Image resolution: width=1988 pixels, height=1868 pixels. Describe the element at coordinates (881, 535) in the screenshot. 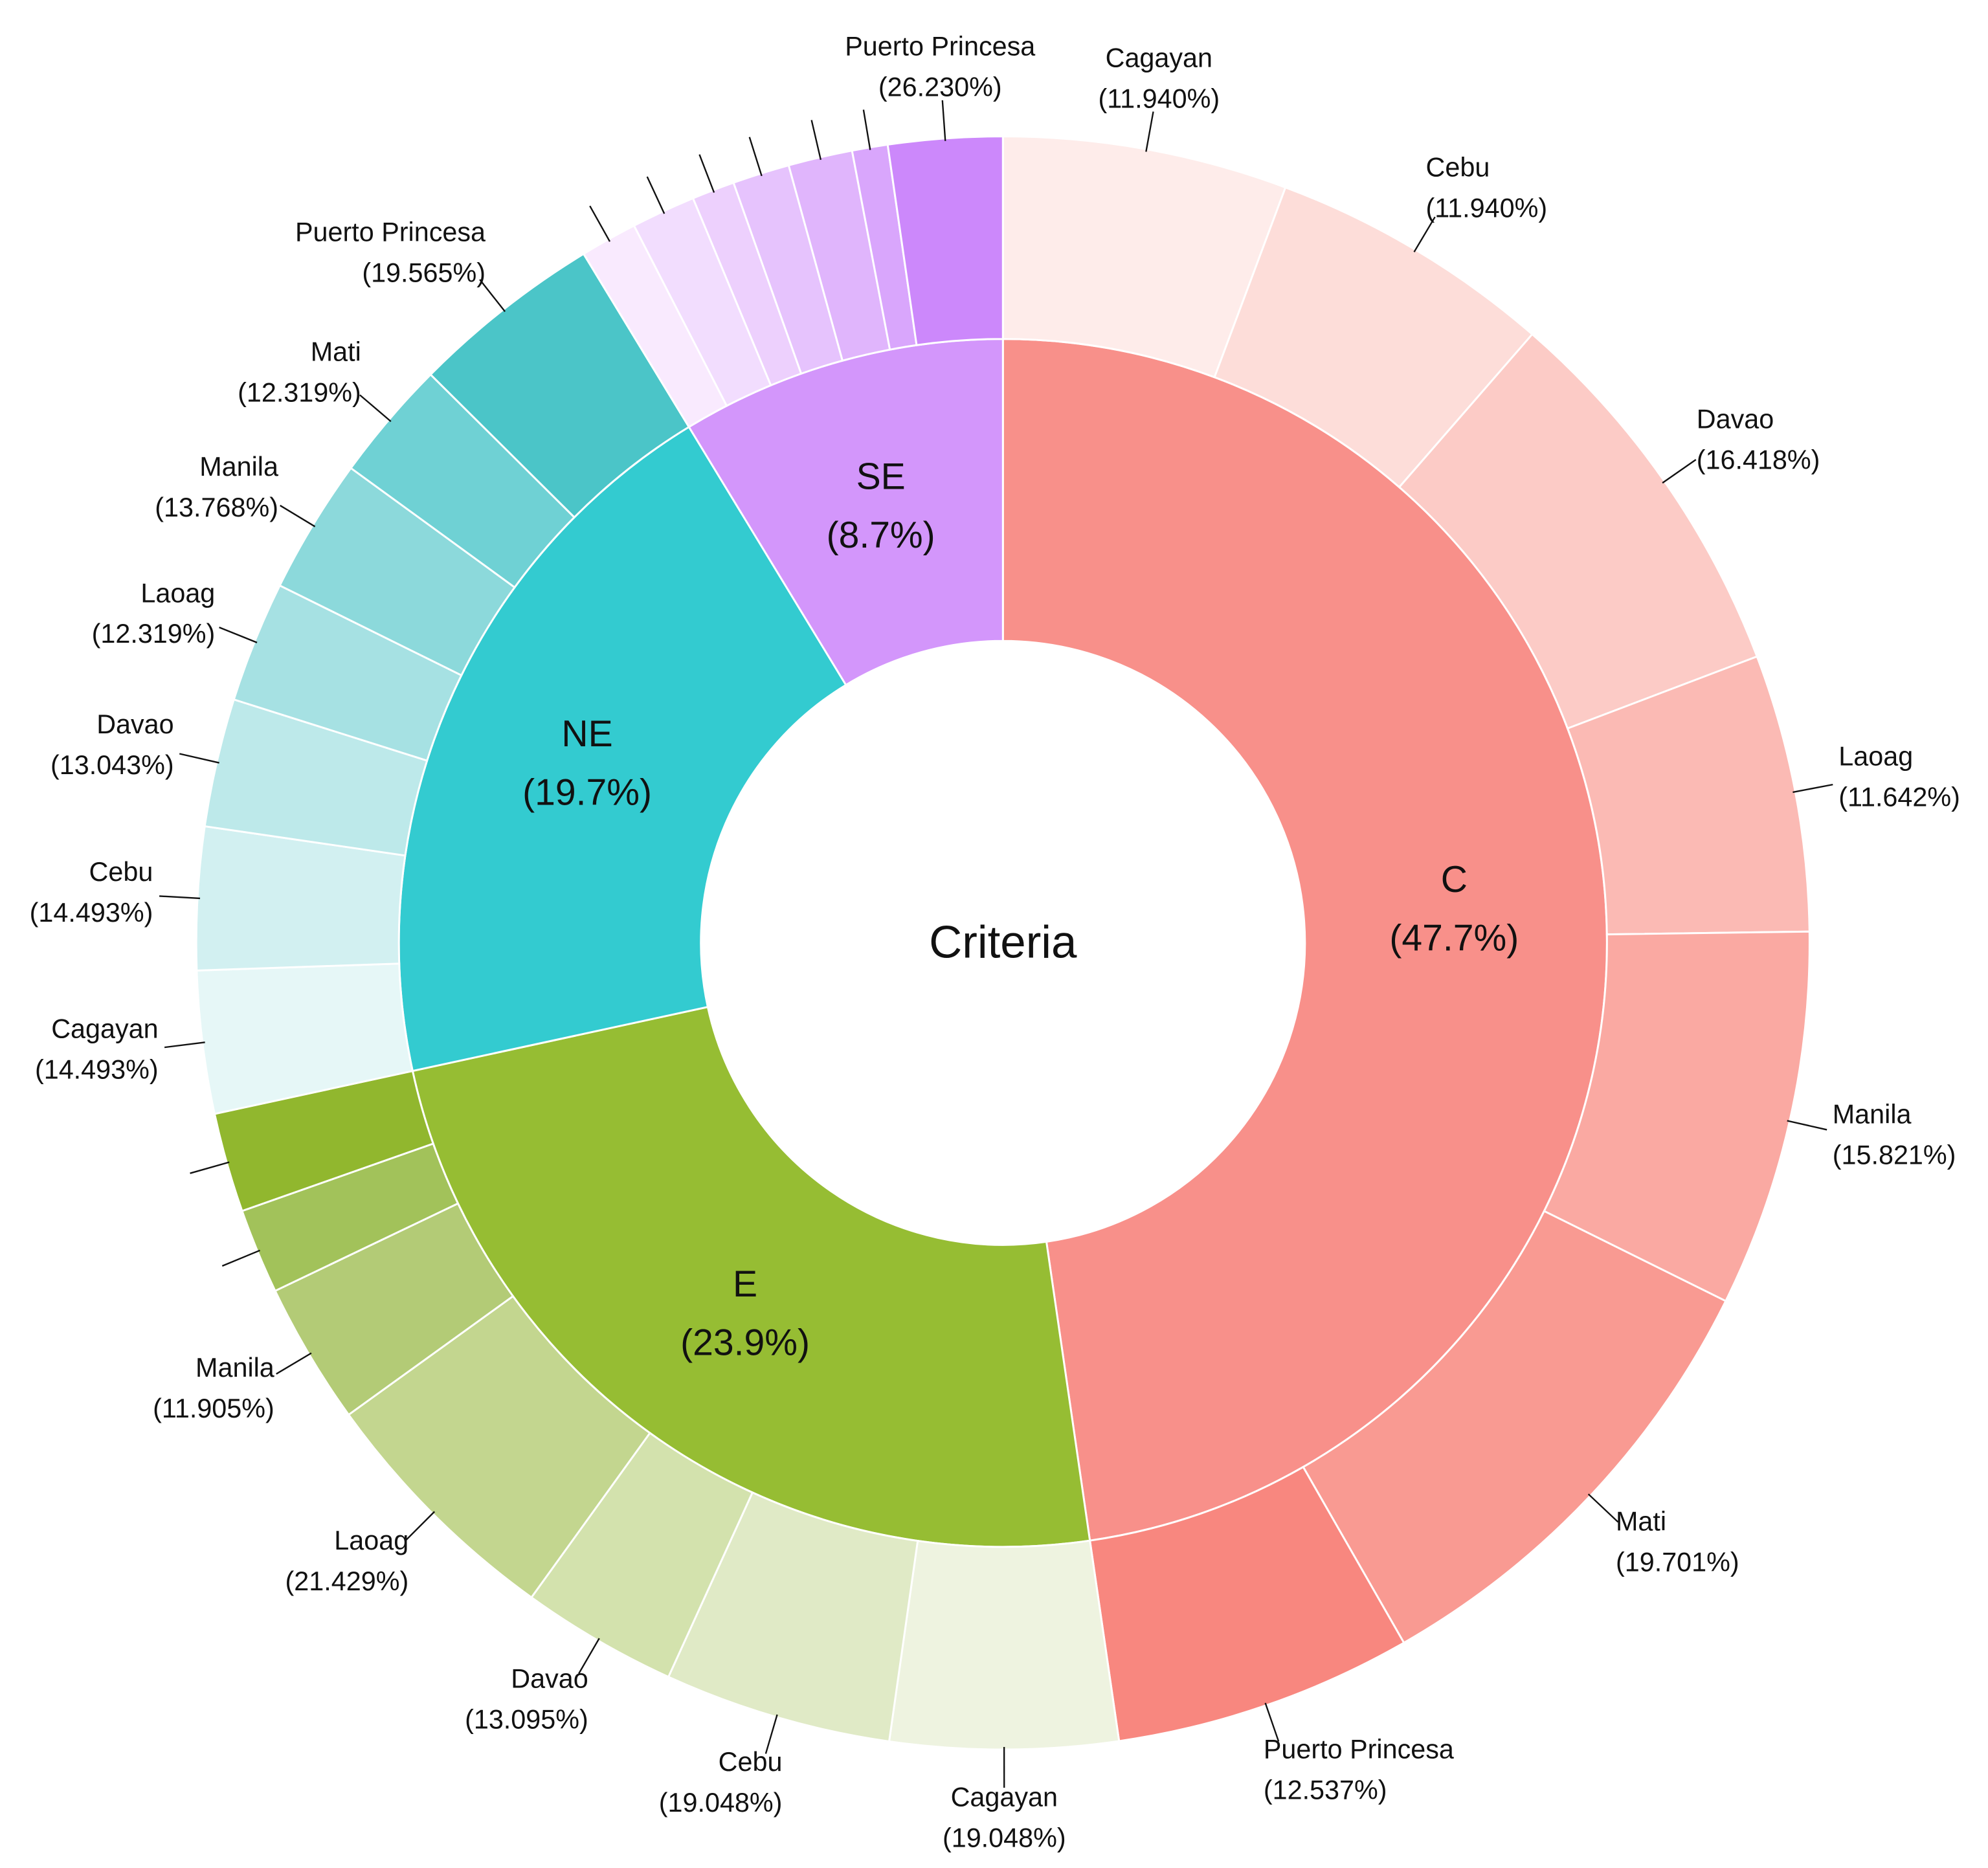

I see `inner-value-label: (8.7%)` at that location.